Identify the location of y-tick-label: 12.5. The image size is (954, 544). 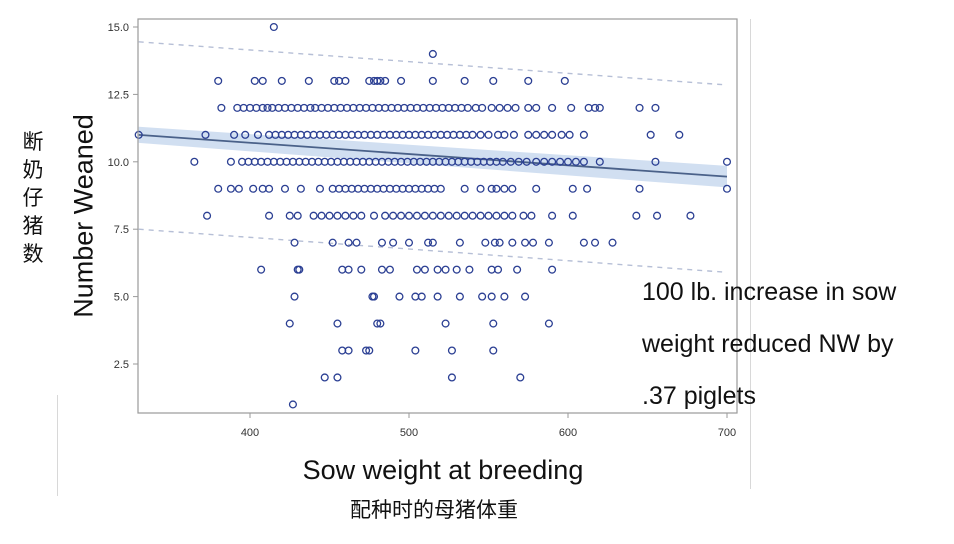
(118, 95).